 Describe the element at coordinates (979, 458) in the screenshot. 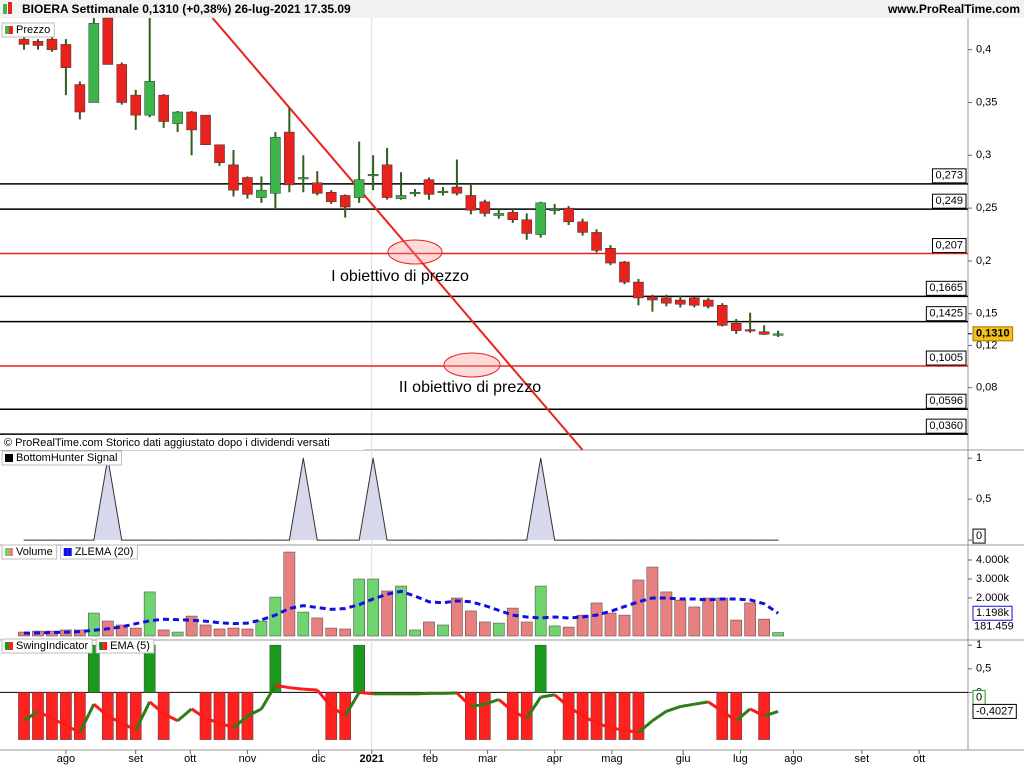

I see `y-tick-label: 1` at that location.